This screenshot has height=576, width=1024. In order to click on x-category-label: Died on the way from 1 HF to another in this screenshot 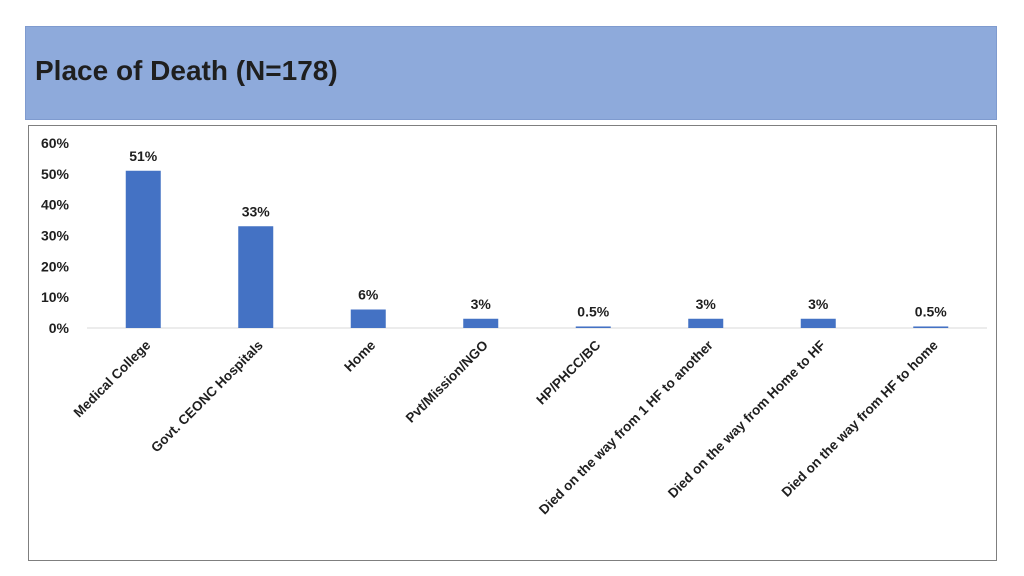, I will do `click(626, 427)`.